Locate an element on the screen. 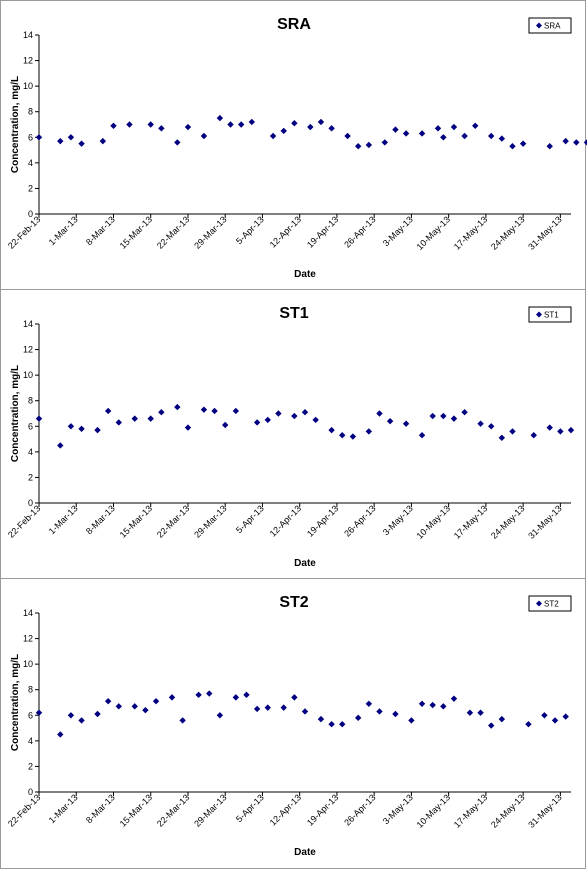 This screenshot has height=870, width=587. x-tick-label: 29-Mar-13 is located at coordinates (210, 521).